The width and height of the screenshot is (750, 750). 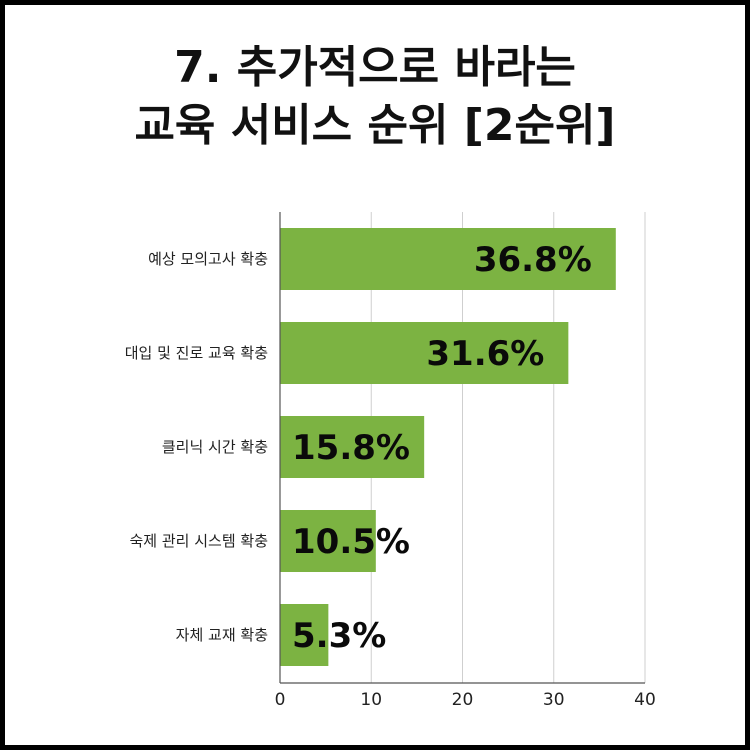 What do you see at coordinates (208, 259) in the screenshot?
I see `category-label: 예상 모의고사 확충` at bounding box center [208, 259].